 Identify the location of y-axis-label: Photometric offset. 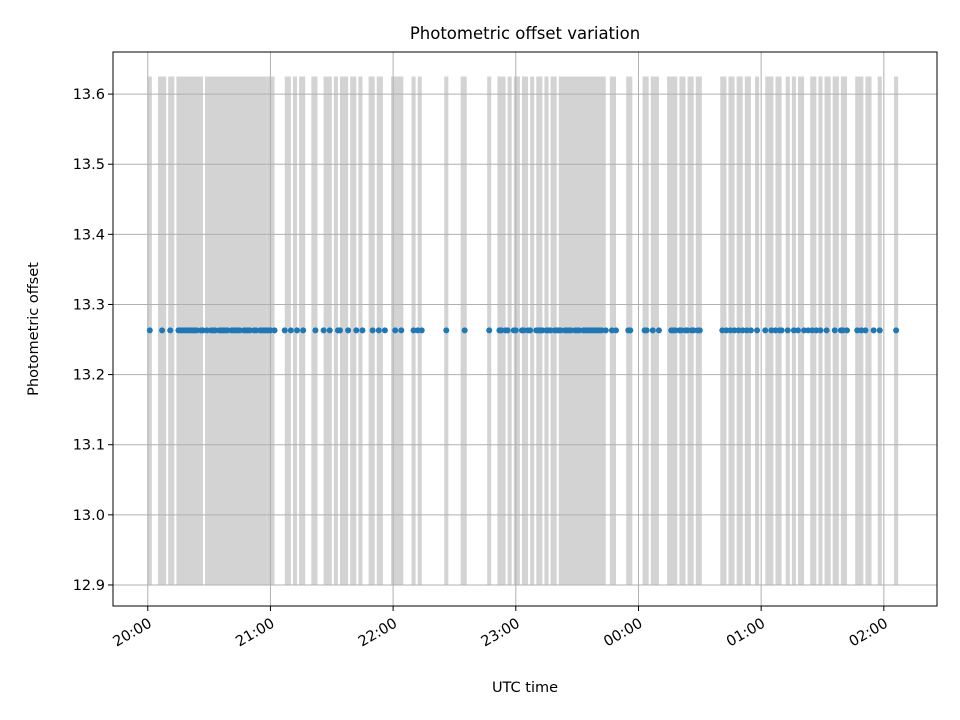
(34, 329).